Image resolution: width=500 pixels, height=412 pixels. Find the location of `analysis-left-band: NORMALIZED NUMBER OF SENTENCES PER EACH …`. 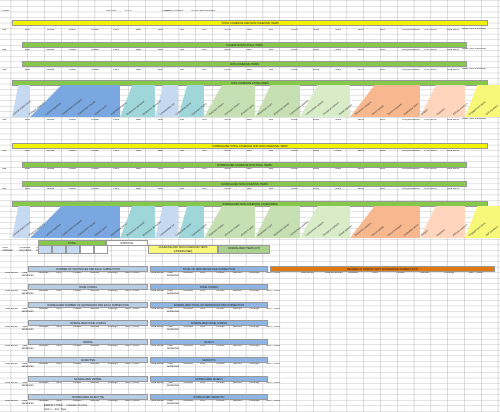

analysis-left-band: NORMALIZED NUMBER OF SENTENCES PER EACH … is located at coordinates (88, 305).